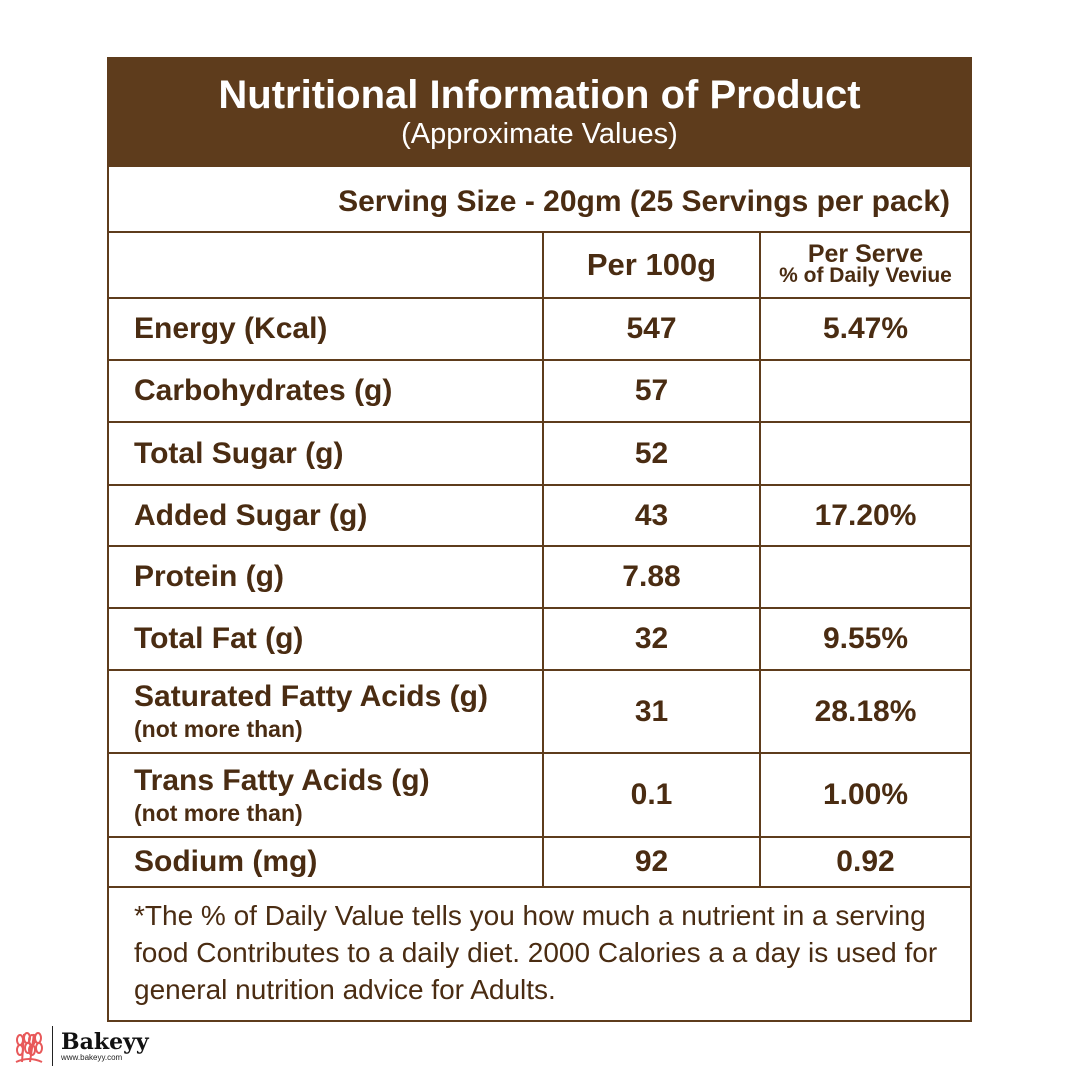 The image size is (1080, 1080). What do you see at coordinates (29, 1047) in the screenshot?
I see `wheat-icon` at bounding box center [29, 1047].